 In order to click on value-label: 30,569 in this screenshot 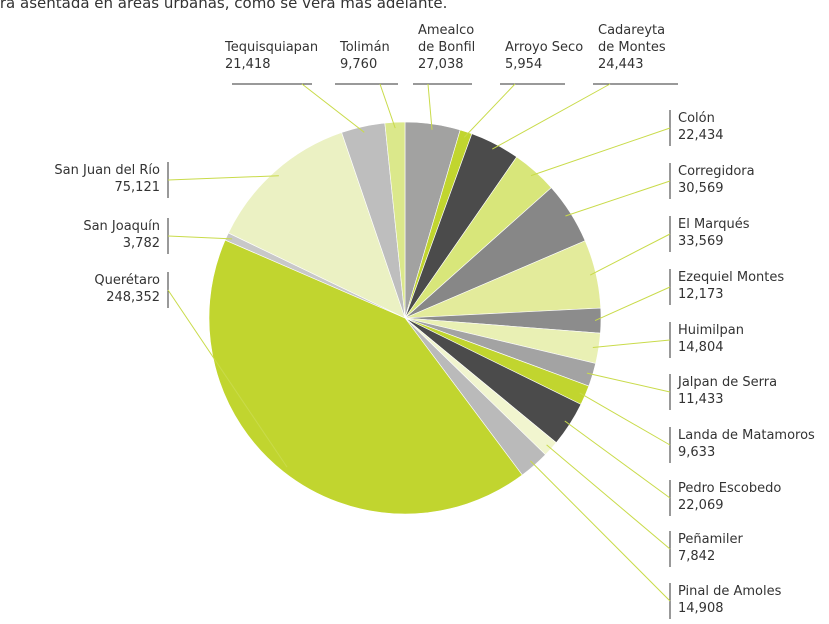, I will do `click(701, 188)`.